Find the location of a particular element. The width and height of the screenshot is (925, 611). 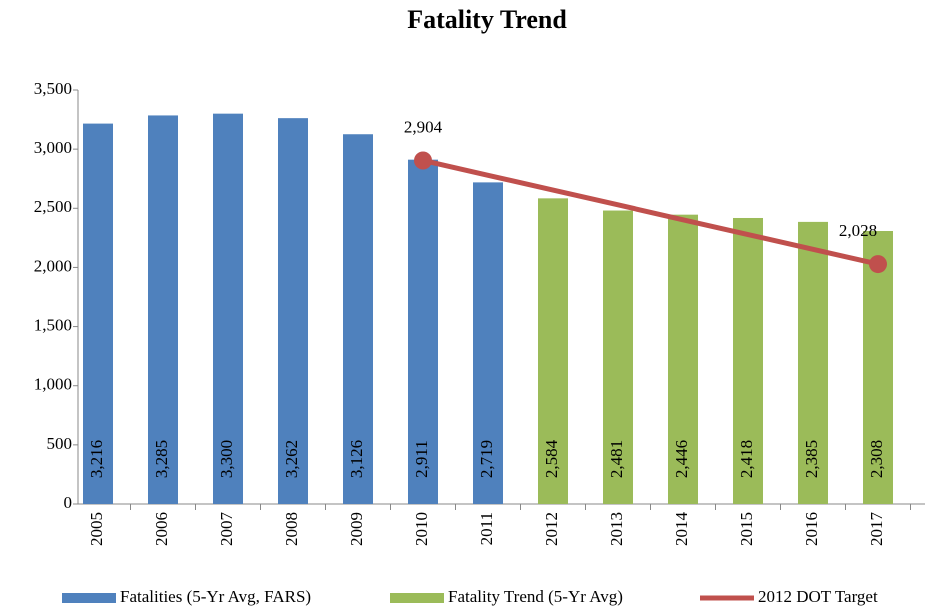

bar-value-label: 2,385 is located at coordinates (811, 459).